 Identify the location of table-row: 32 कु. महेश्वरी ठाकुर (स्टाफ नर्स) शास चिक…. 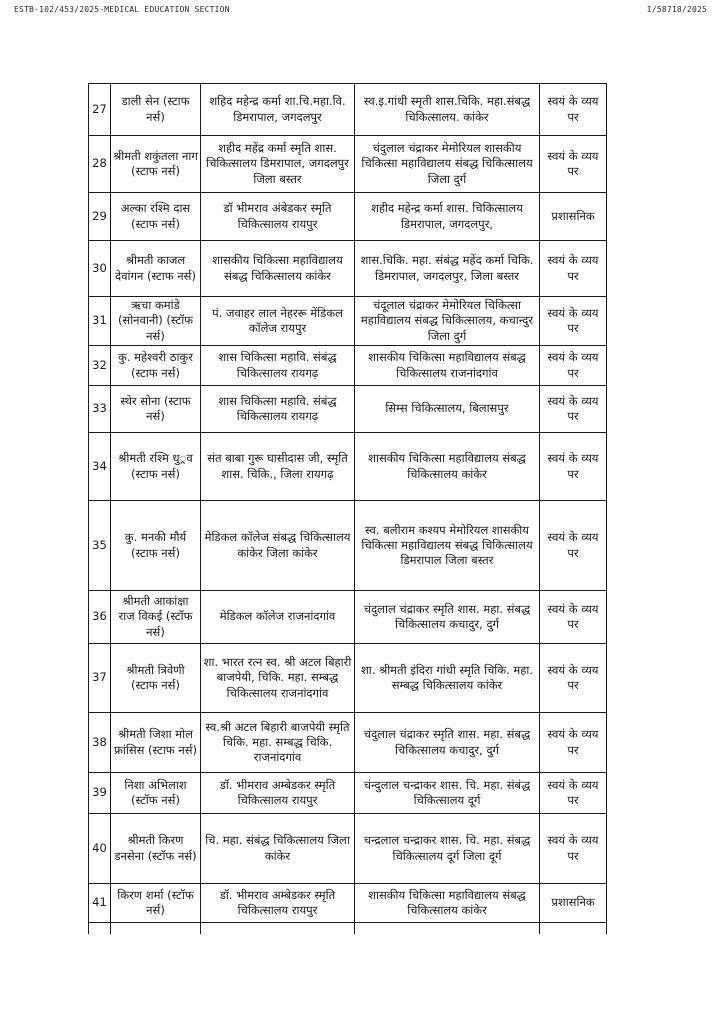
(347, 365).